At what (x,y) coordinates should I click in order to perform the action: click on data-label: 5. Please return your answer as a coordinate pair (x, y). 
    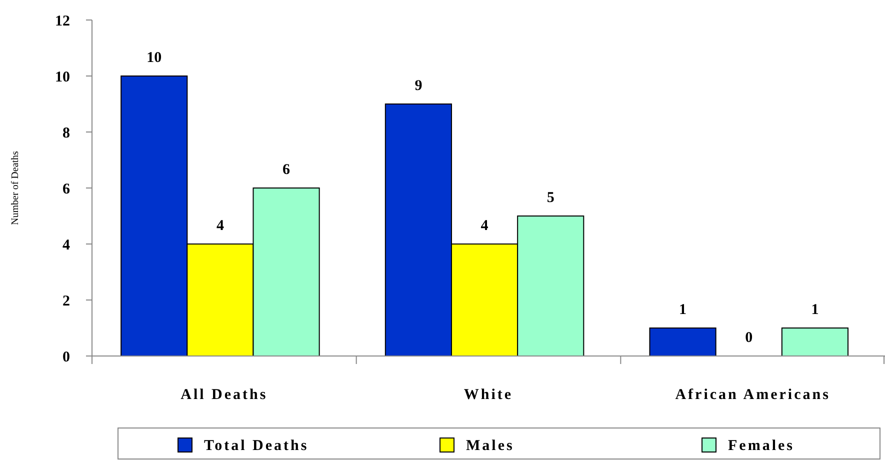
    Looking at the image, I should click on (550, 198).